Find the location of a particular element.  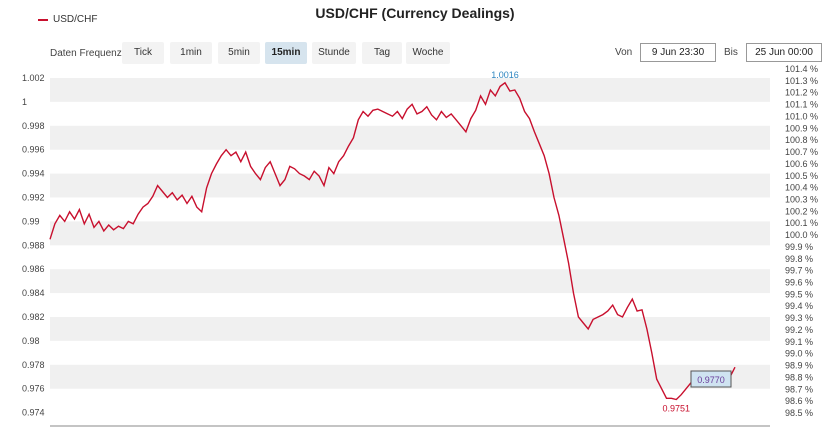

y-tick-label: 1.002 is located at coordinates (33, 78).